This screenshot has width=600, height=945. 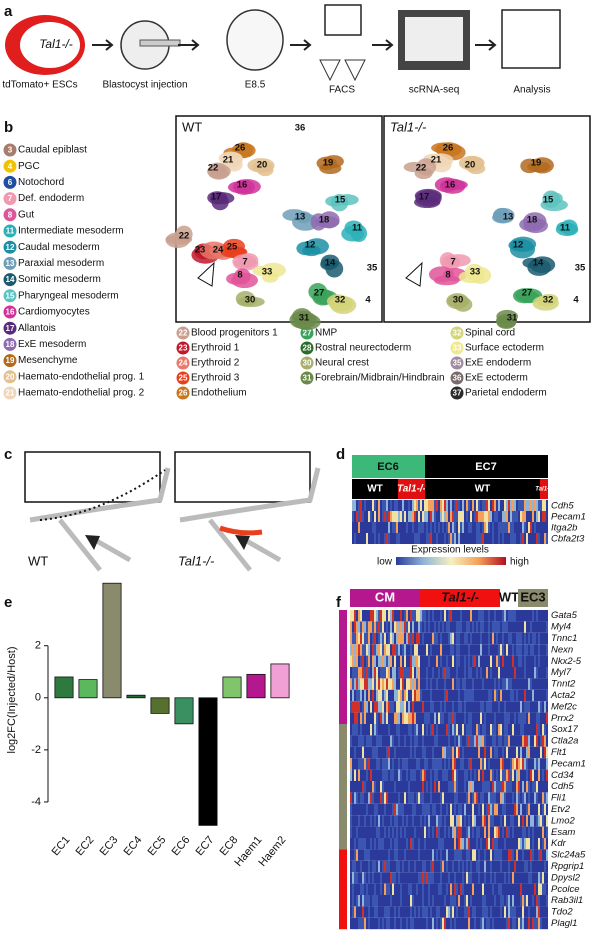 I want to click on legend-swatch, so click(x=307, y=378).